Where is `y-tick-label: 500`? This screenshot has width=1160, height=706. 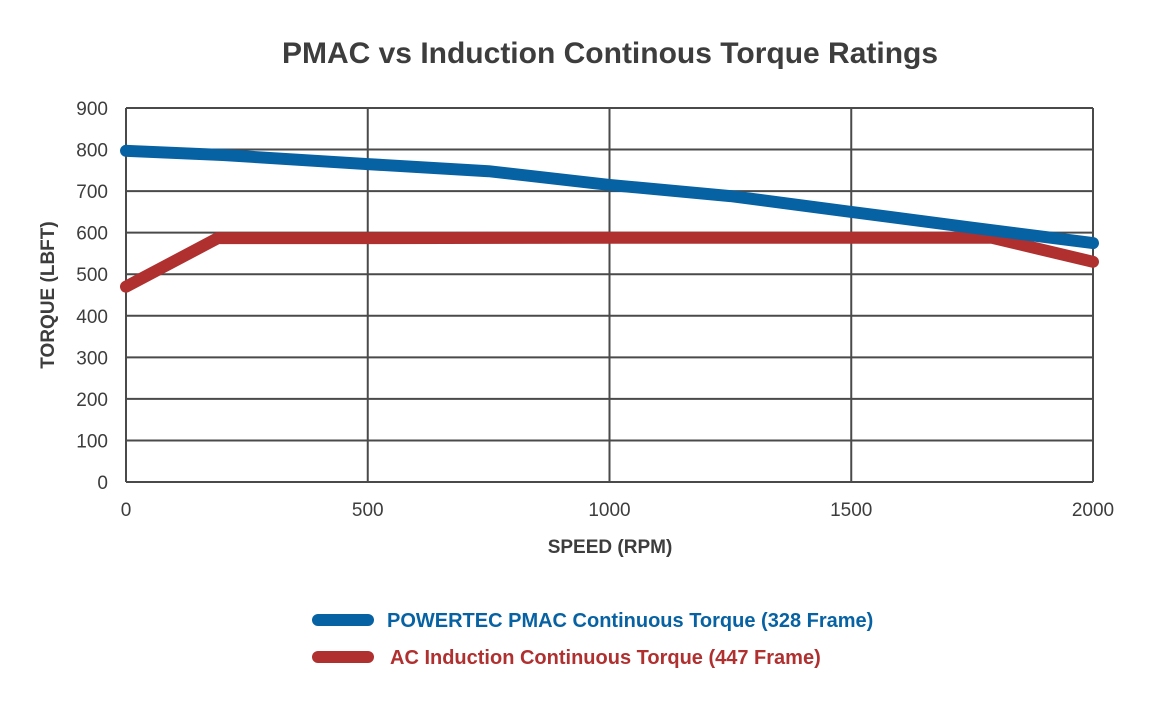 y-tick-label: 500 is located at coordinates (92, 275).